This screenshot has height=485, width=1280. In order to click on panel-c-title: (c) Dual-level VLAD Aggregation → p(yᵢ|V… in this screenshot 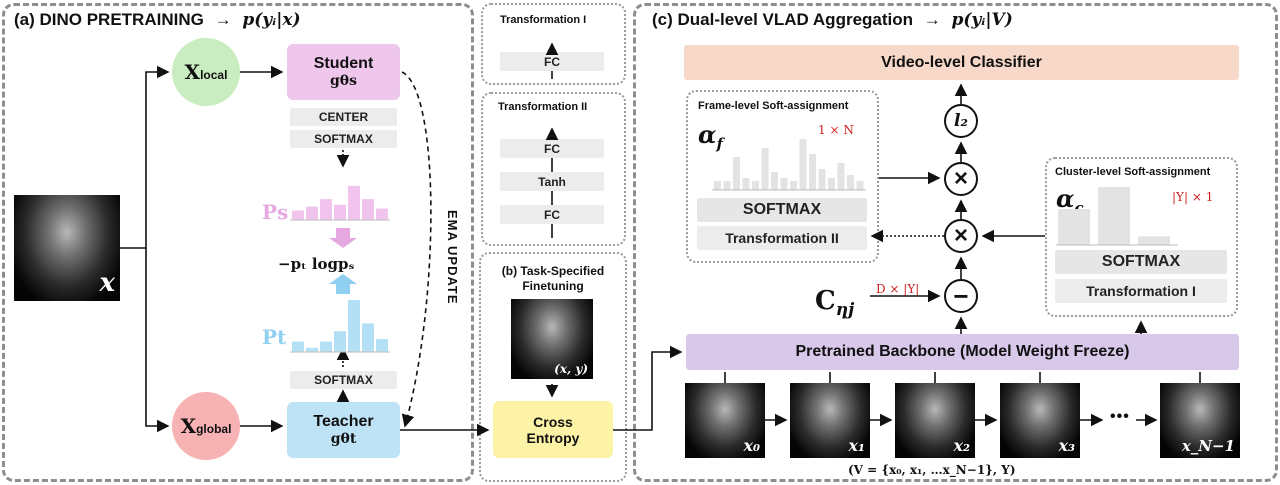, I will do `click(832, 20)`.